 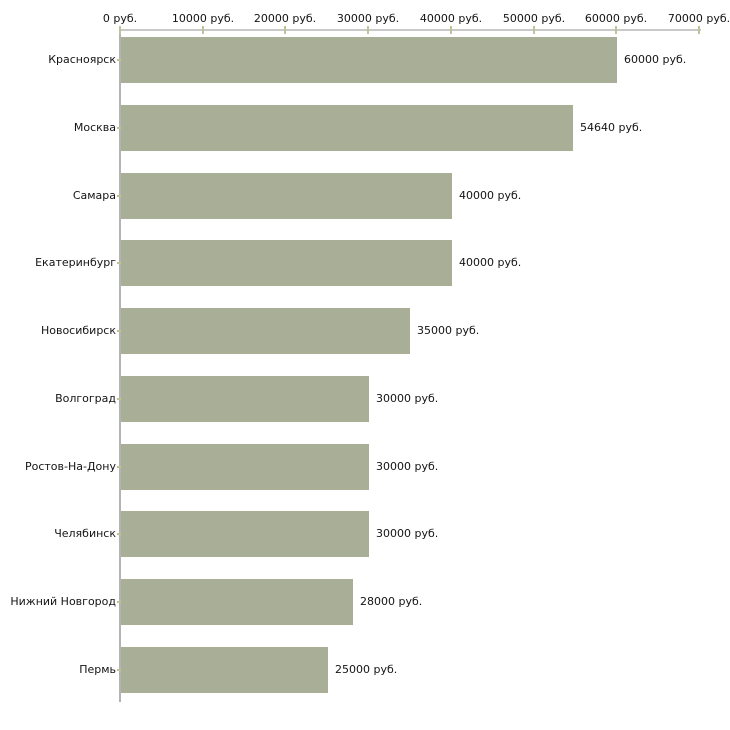 I want to click on value-label: 54640 руб., so click(x=611, y=127).